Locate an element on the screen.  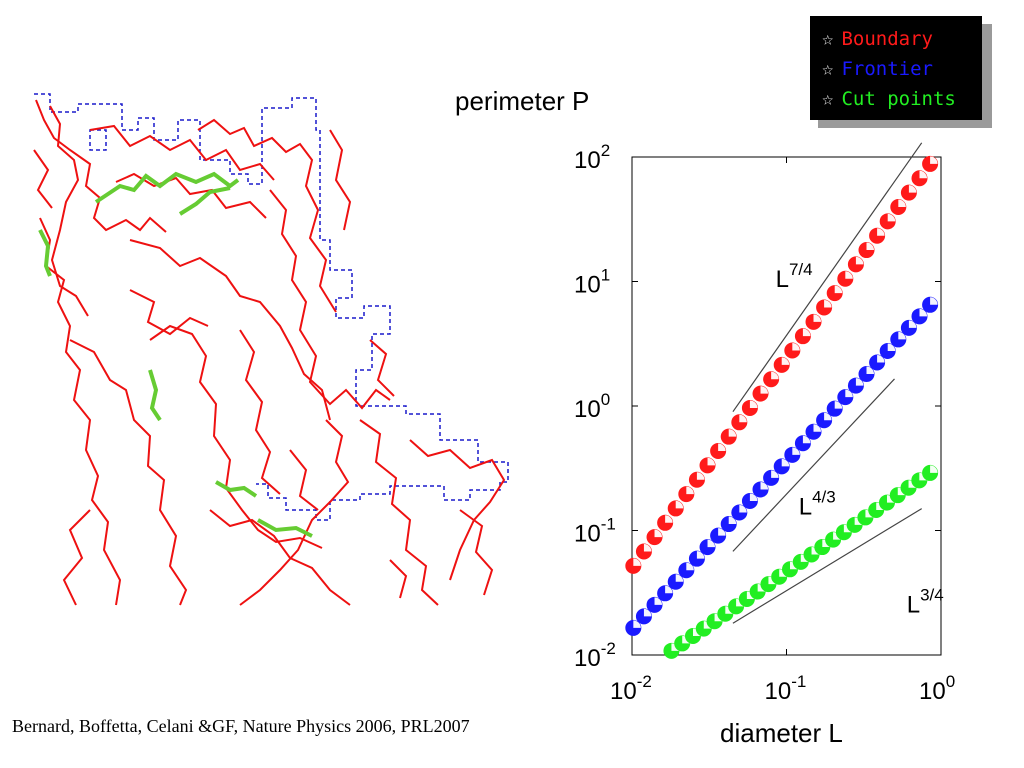
series-cut-points is located at coordinates (801, 561).